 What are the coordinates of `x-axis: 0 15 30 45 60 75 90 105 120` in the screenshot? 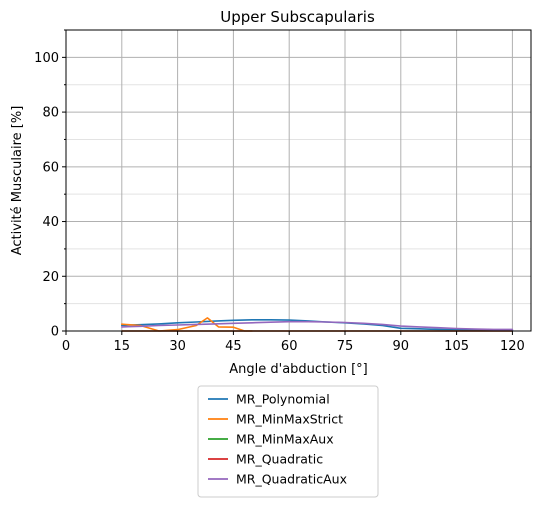 It's located at (293, 342).